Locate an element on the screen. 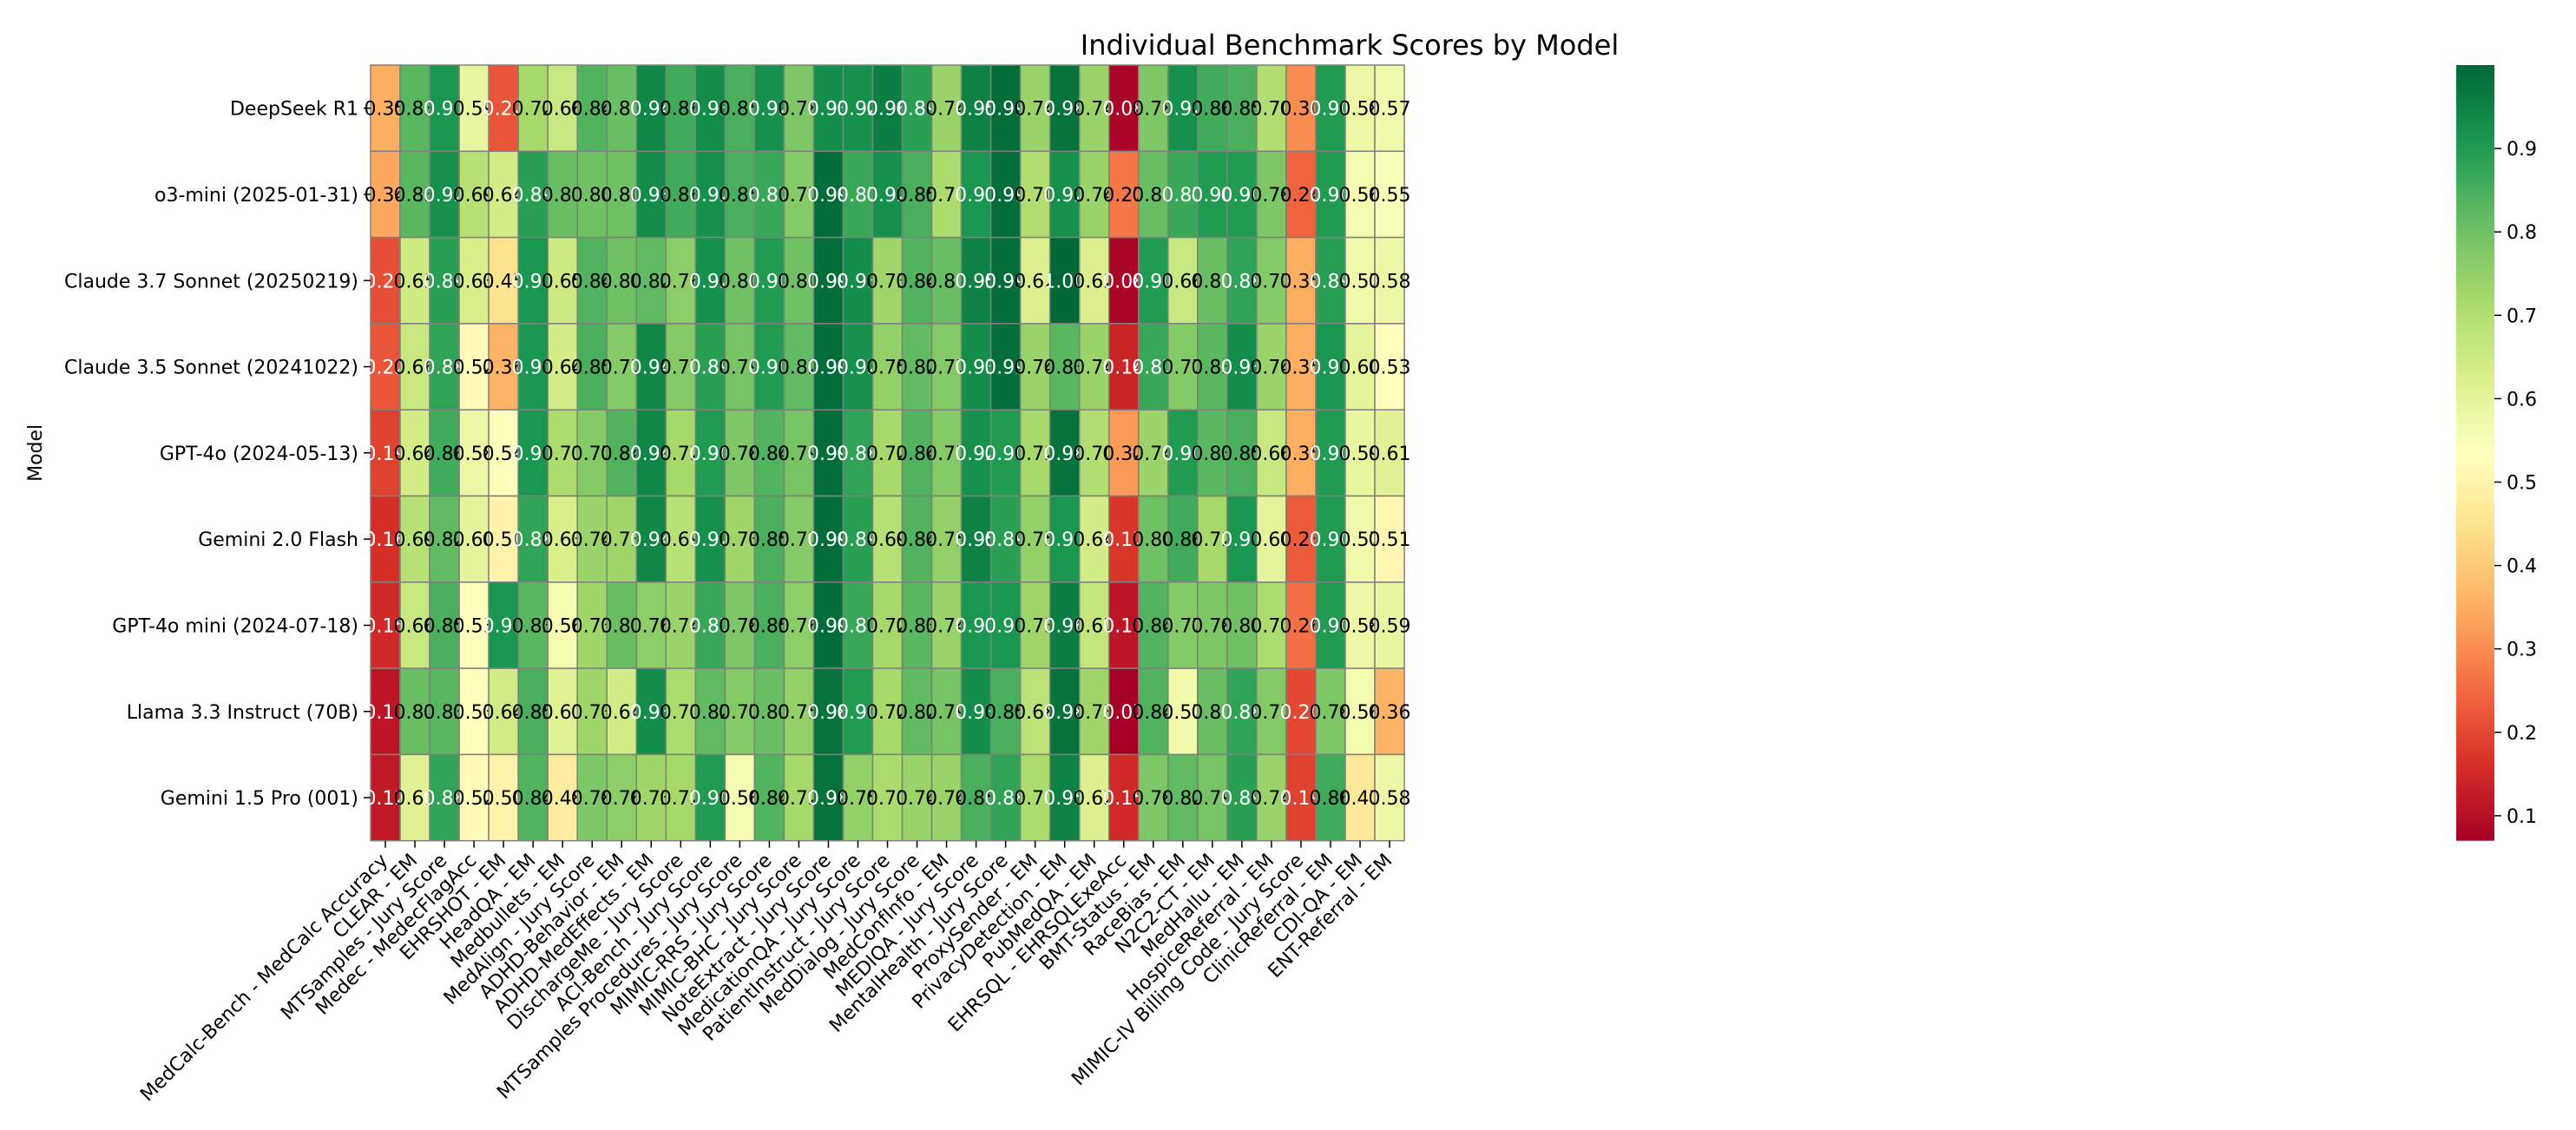 The height and width of the screenshot is (1130, 2576). cell-value-label: 0.51 is located at coordinates (1390, 540).